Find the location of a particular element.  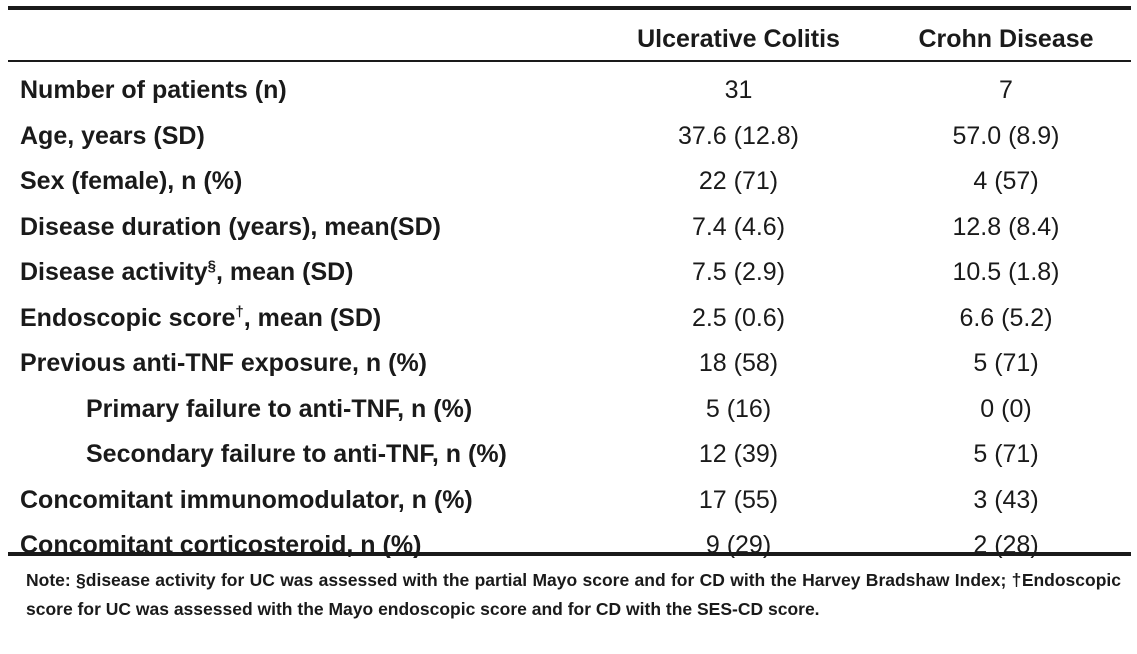

row-label-text: Concomitant immunomodulator, n (%) is located at coordinates (246, 499).